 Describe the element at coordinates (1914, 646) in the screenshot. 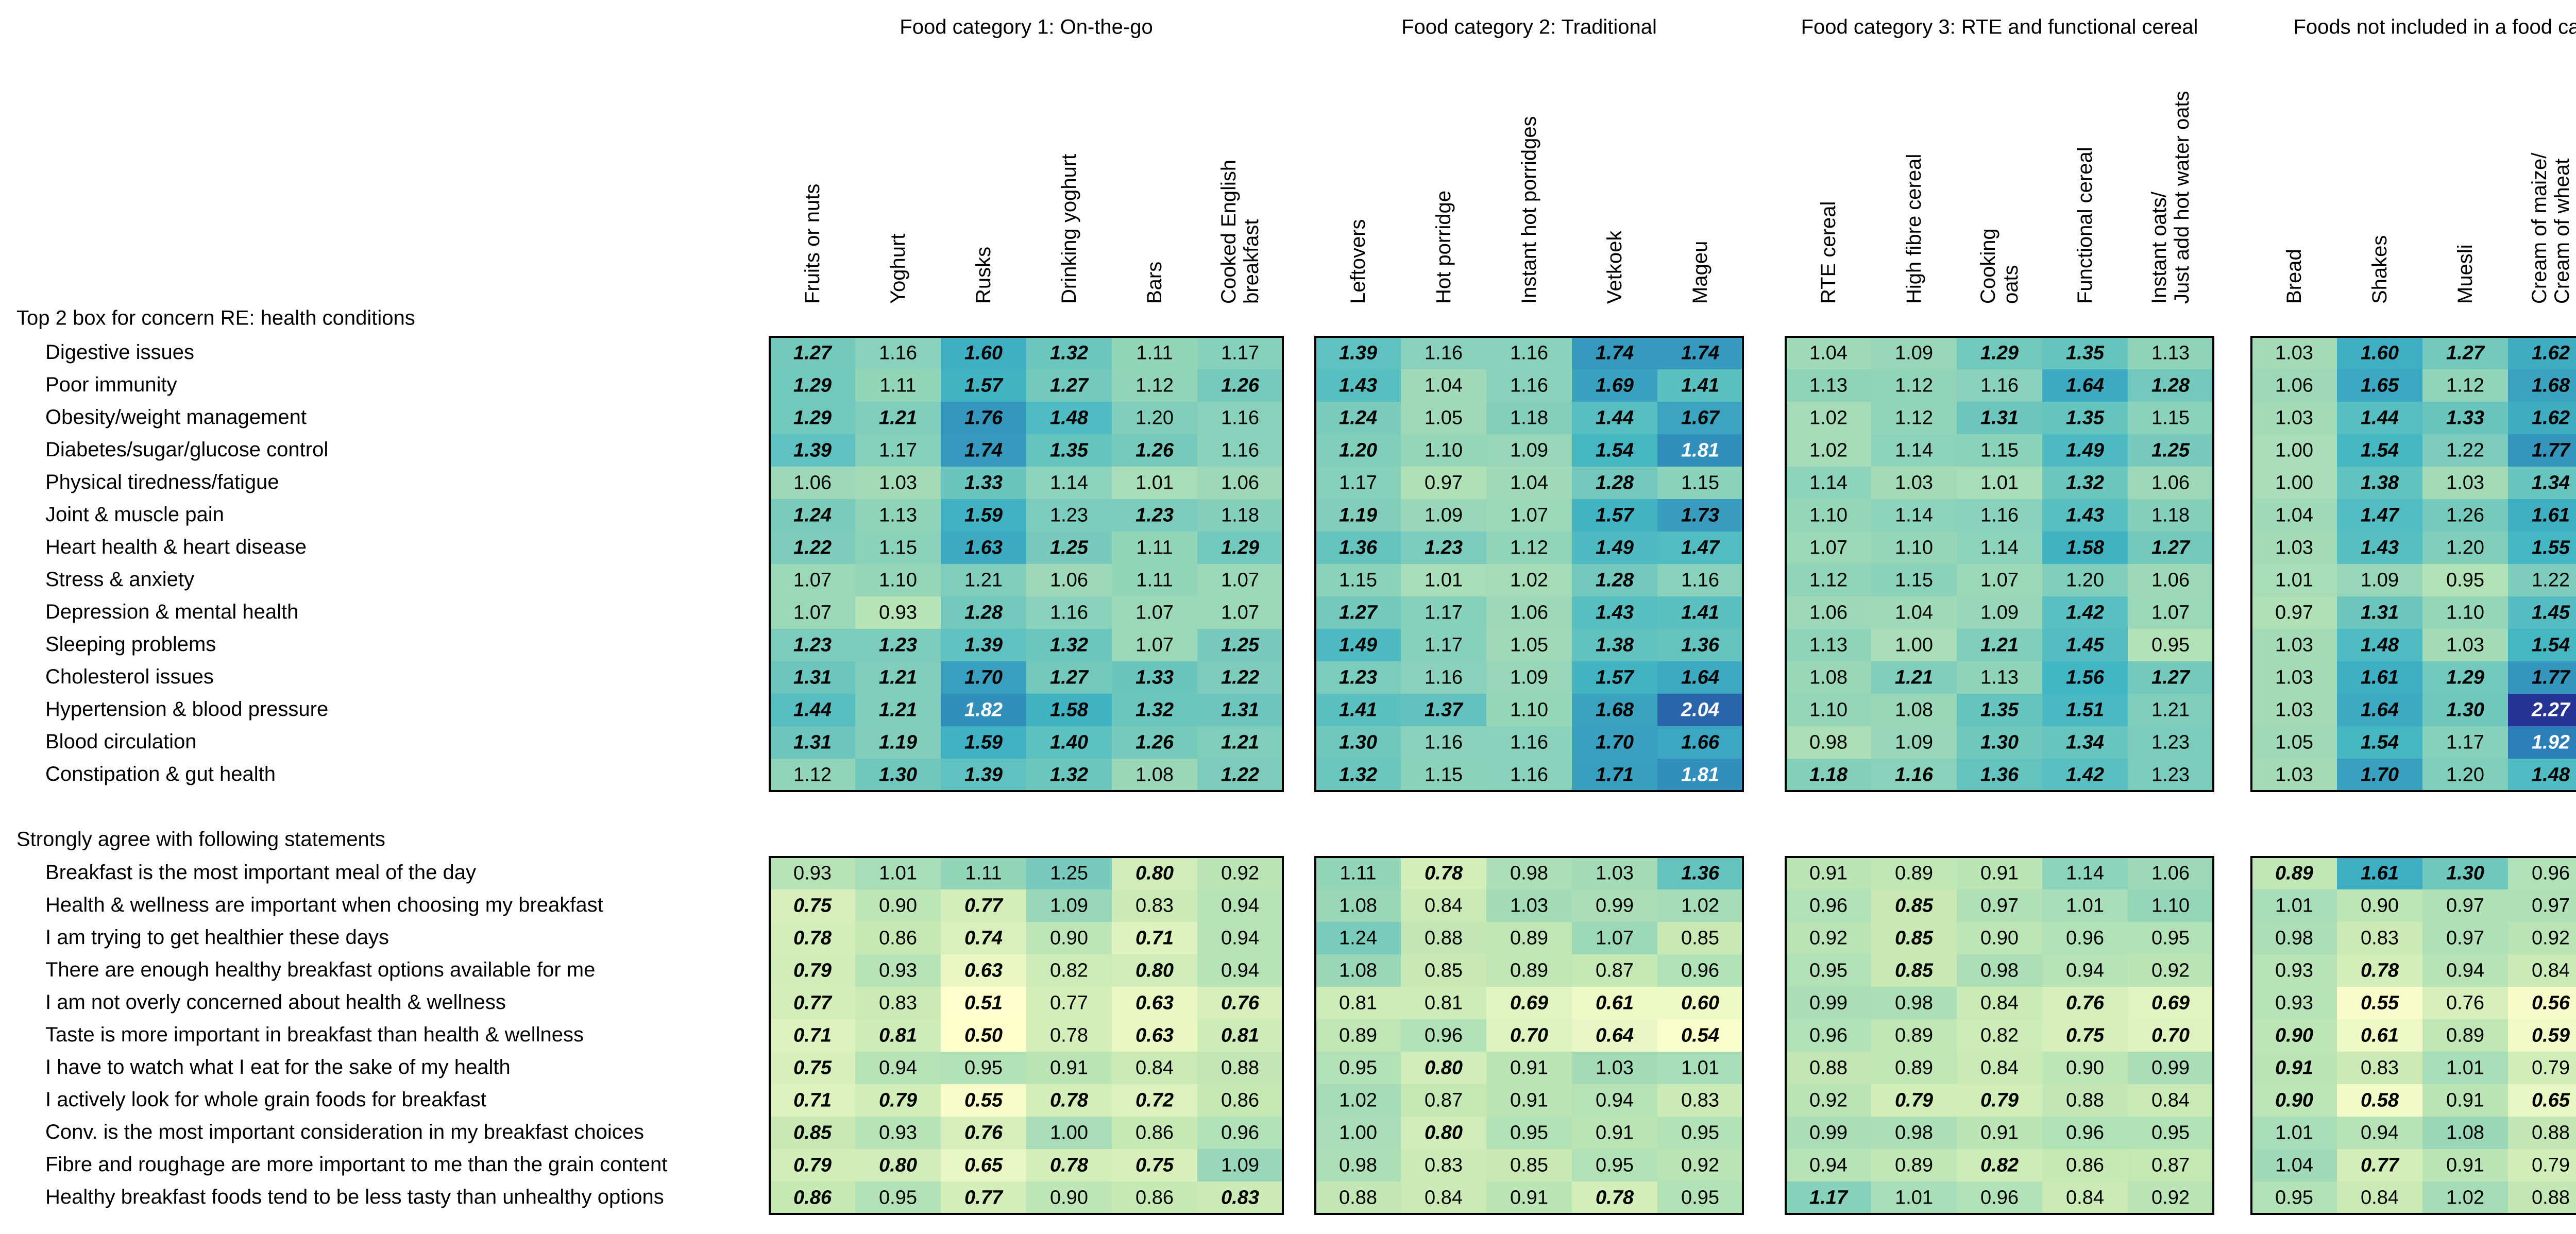

I see `cell-value-label: 1.00` at that location.